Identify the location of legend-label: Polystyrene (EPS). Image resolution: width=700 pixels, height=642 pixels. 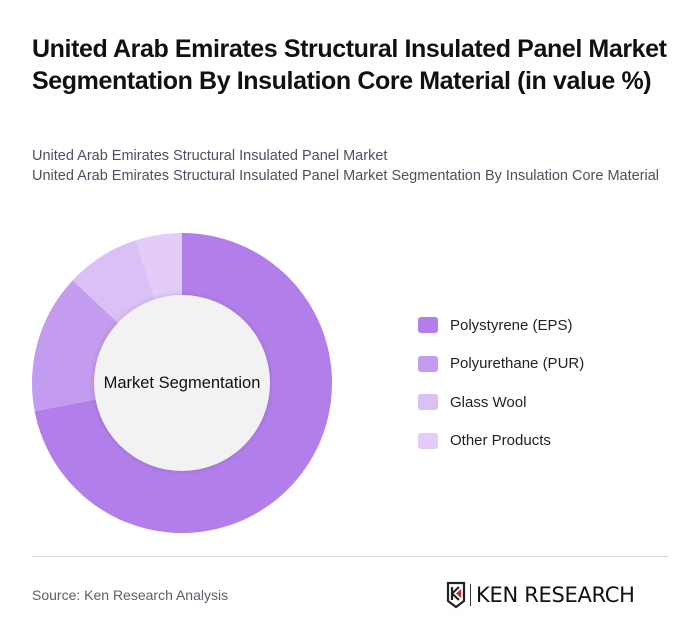
(511, 325).